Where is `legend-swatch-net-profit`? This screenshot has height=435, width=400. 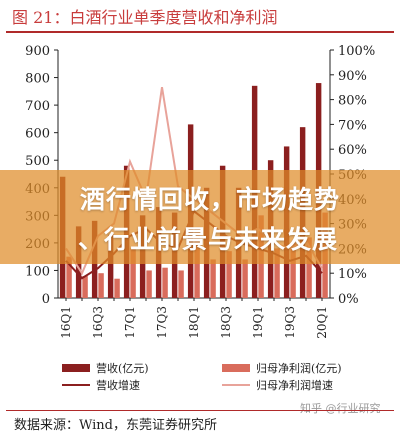 legend-swatch-net-profit is located at coordinates (236, 368).